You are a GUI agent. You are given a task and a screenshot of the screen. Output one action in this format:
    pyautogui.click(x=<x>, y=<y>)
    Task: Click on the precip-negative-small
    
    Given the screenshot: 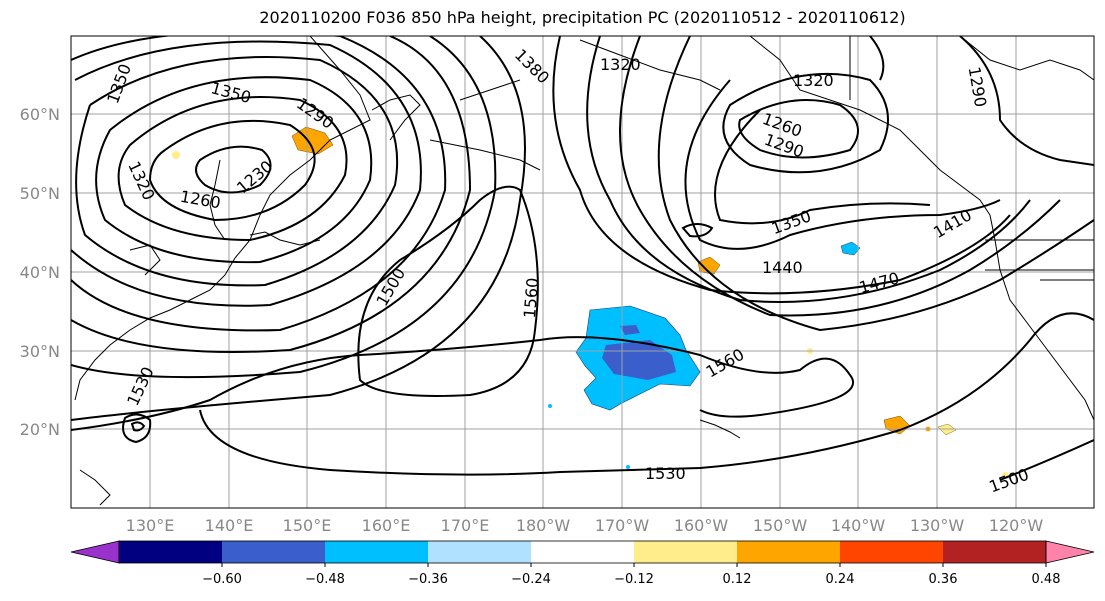 What is the action you would take?
    pyautogui.click(x=850, y=248)
    